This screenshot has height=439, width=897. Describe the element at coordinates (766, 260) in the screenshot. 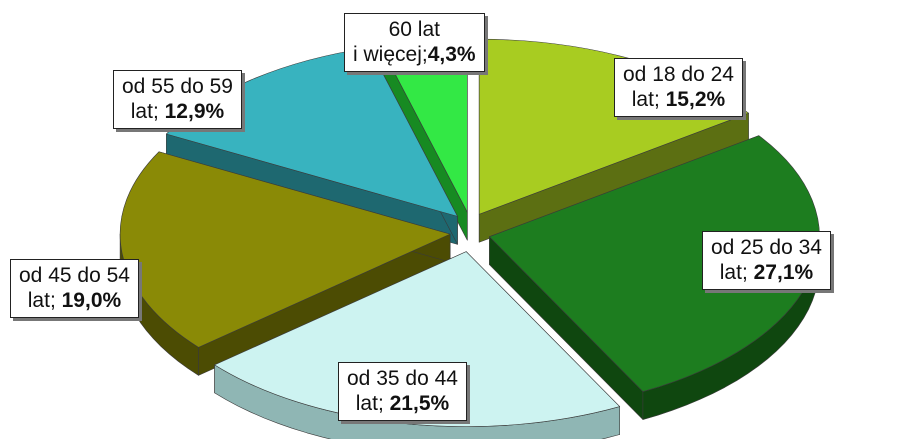

I see `label-25-34: od 25 do 34 lat; 27,1%` at that location.